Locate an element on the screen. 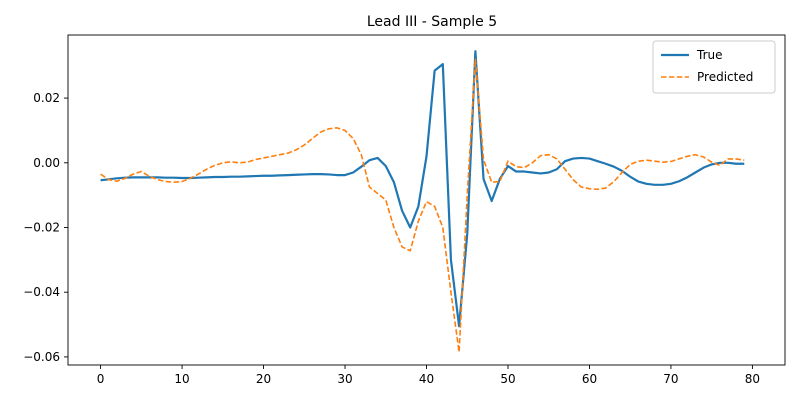  y-tick-label: −0.06 is located at coordinates (41, 357).